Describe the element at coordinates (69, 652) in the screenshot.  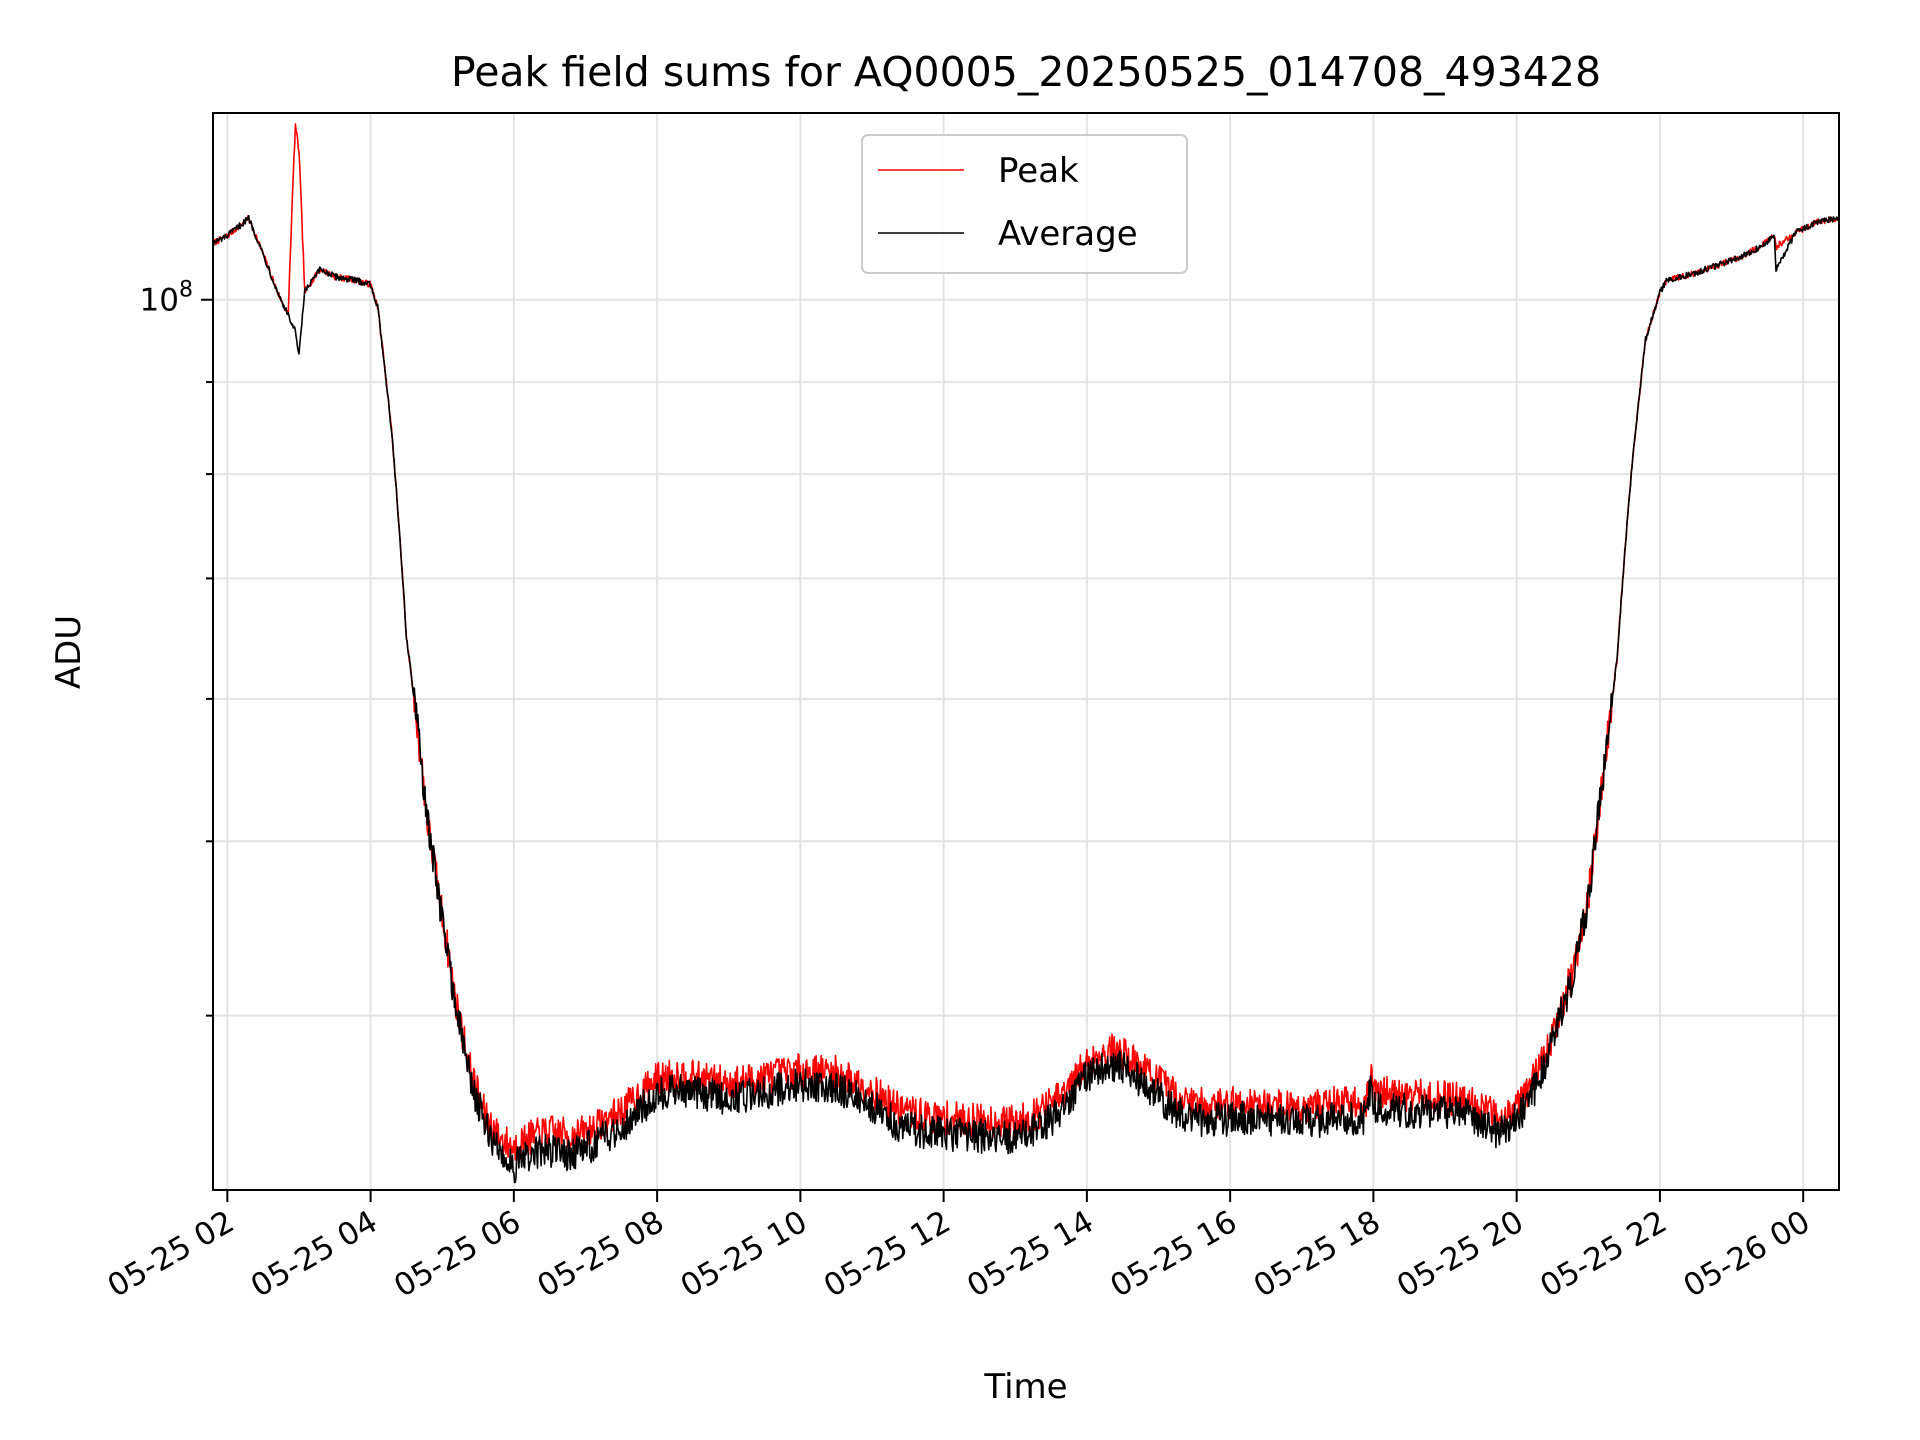
I see `y-axis-label: ADU` at that location.